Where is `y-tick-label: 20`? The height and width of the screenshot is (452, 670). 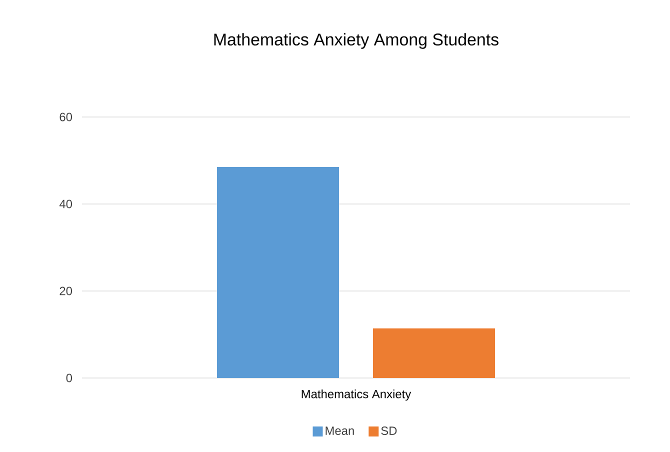 y-tick-label: 20 is located at coordinates (66, 291).